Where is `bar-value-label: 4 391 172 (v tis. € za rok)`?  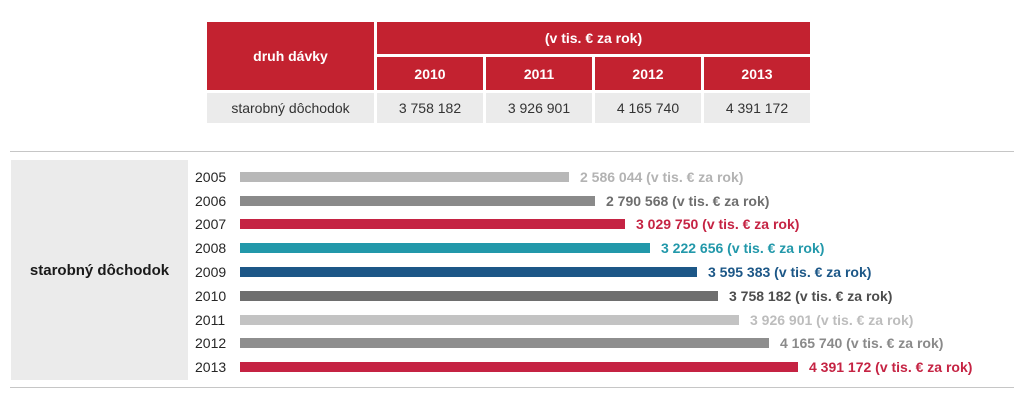
bar-value-label: 4 391 172 (v tis. € za rok) is located at coordinates (891, 367).